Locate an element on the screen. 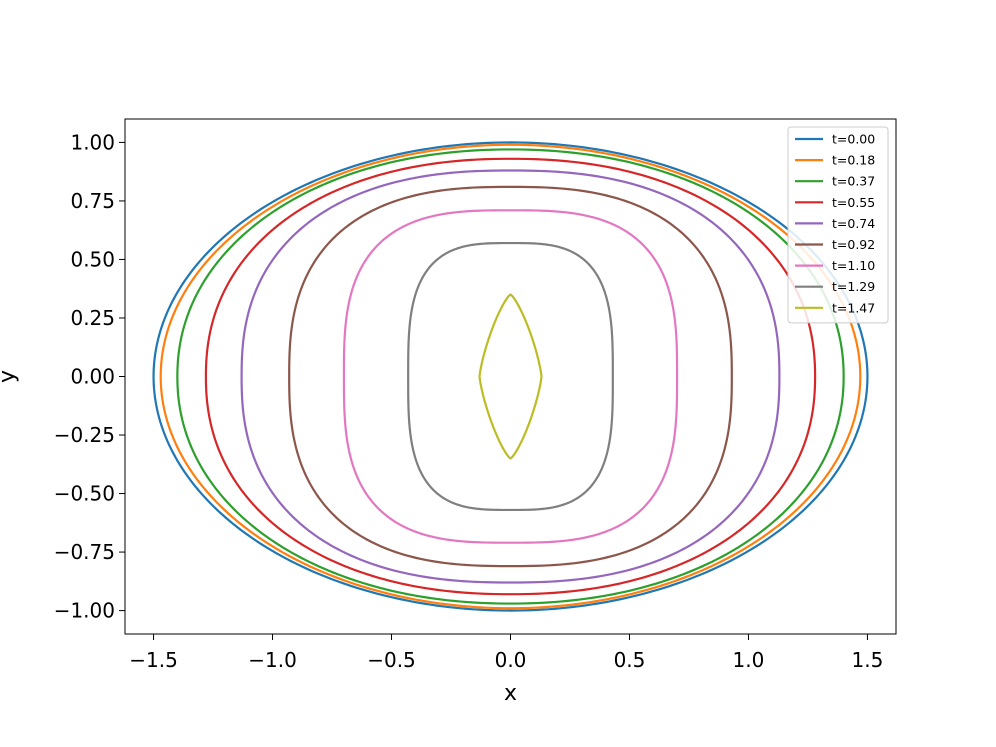 The width and height of the screenshot is (996, 747). x-tick-label: −1.5 is located at coordinates (153, 660).